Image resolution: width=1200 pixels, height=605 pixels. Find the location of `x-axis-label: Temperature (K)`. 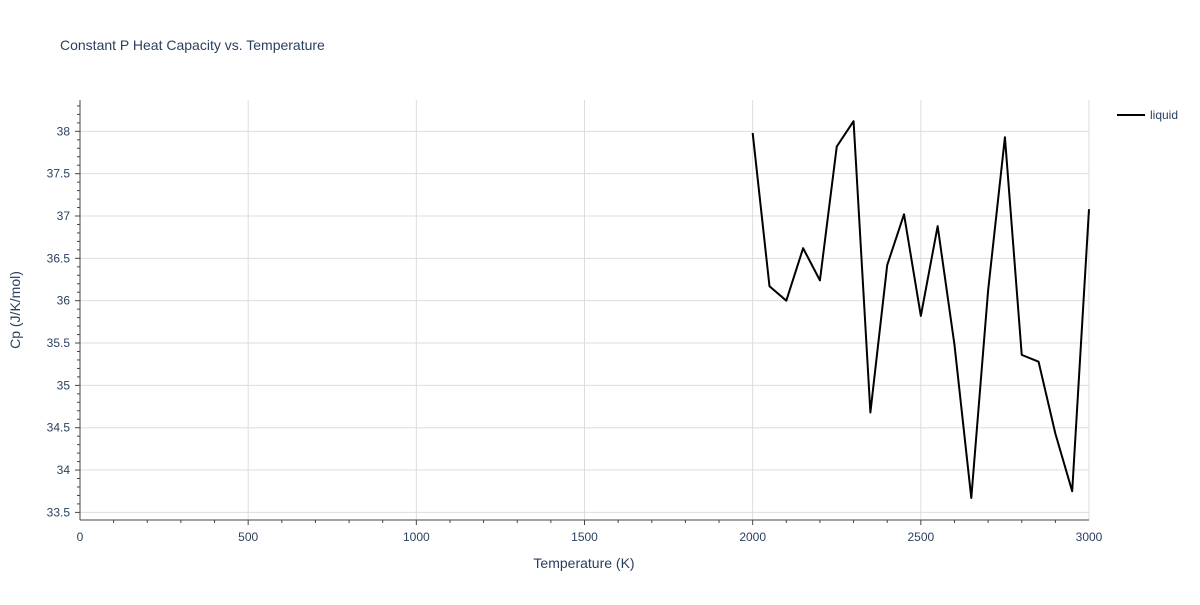

x-axis-label: Temperature (K) is located at coordinates (583, 563).